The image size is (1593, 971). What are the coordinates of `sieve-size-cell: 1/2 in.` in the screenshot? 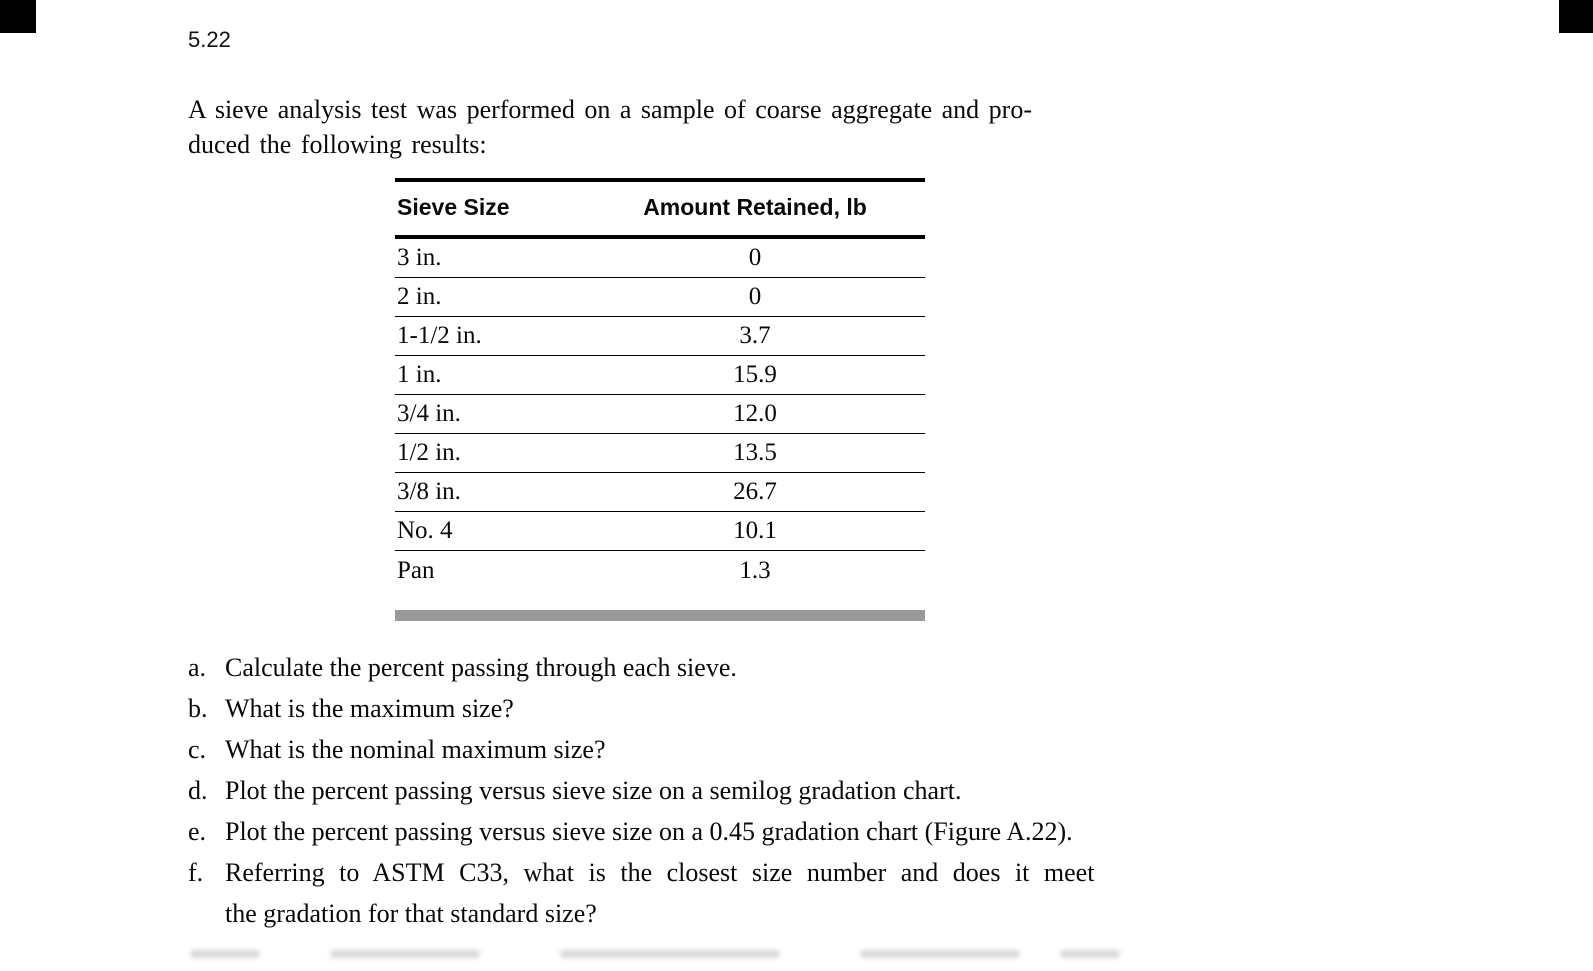 It's located at (429, 452).